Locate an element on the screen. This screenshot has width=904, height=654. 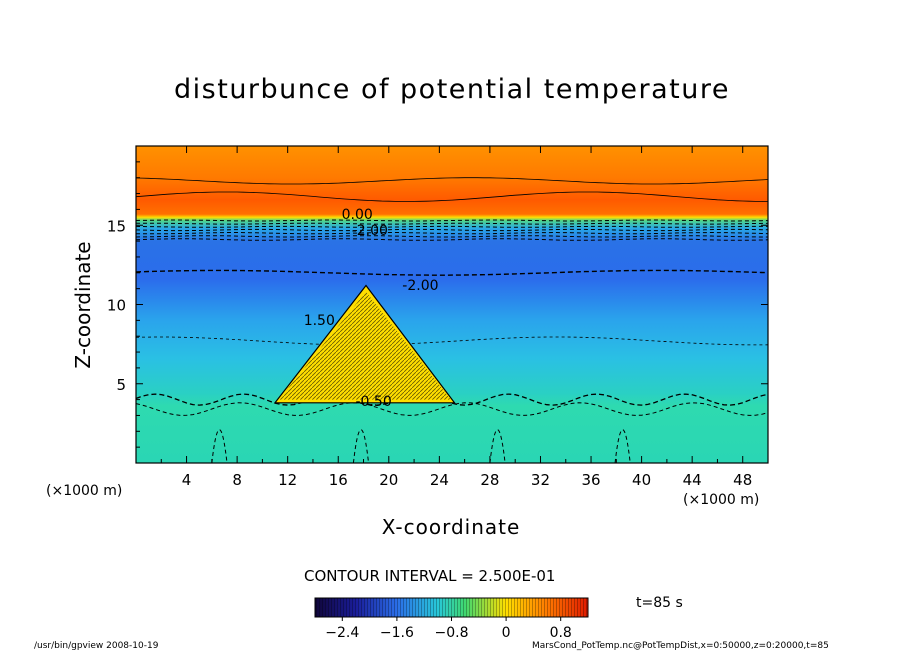
contour-labels: 0.00-2.00-2.00-0.501.50 is located at coordinates (371, 308).